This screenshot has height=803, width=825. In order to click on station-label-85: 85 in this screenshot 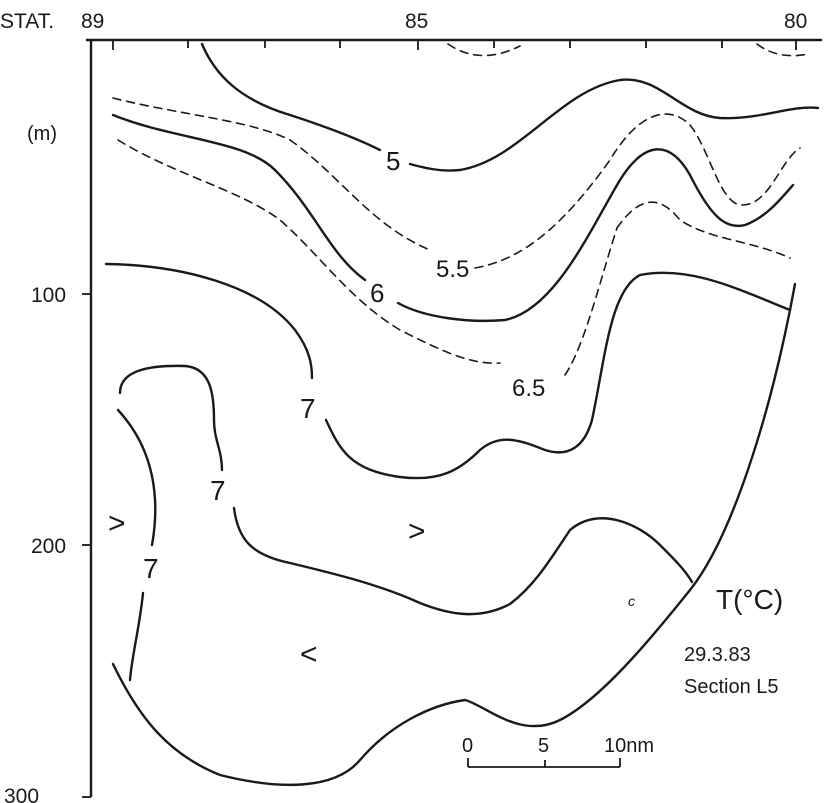, I will do `click(416, 21)`.